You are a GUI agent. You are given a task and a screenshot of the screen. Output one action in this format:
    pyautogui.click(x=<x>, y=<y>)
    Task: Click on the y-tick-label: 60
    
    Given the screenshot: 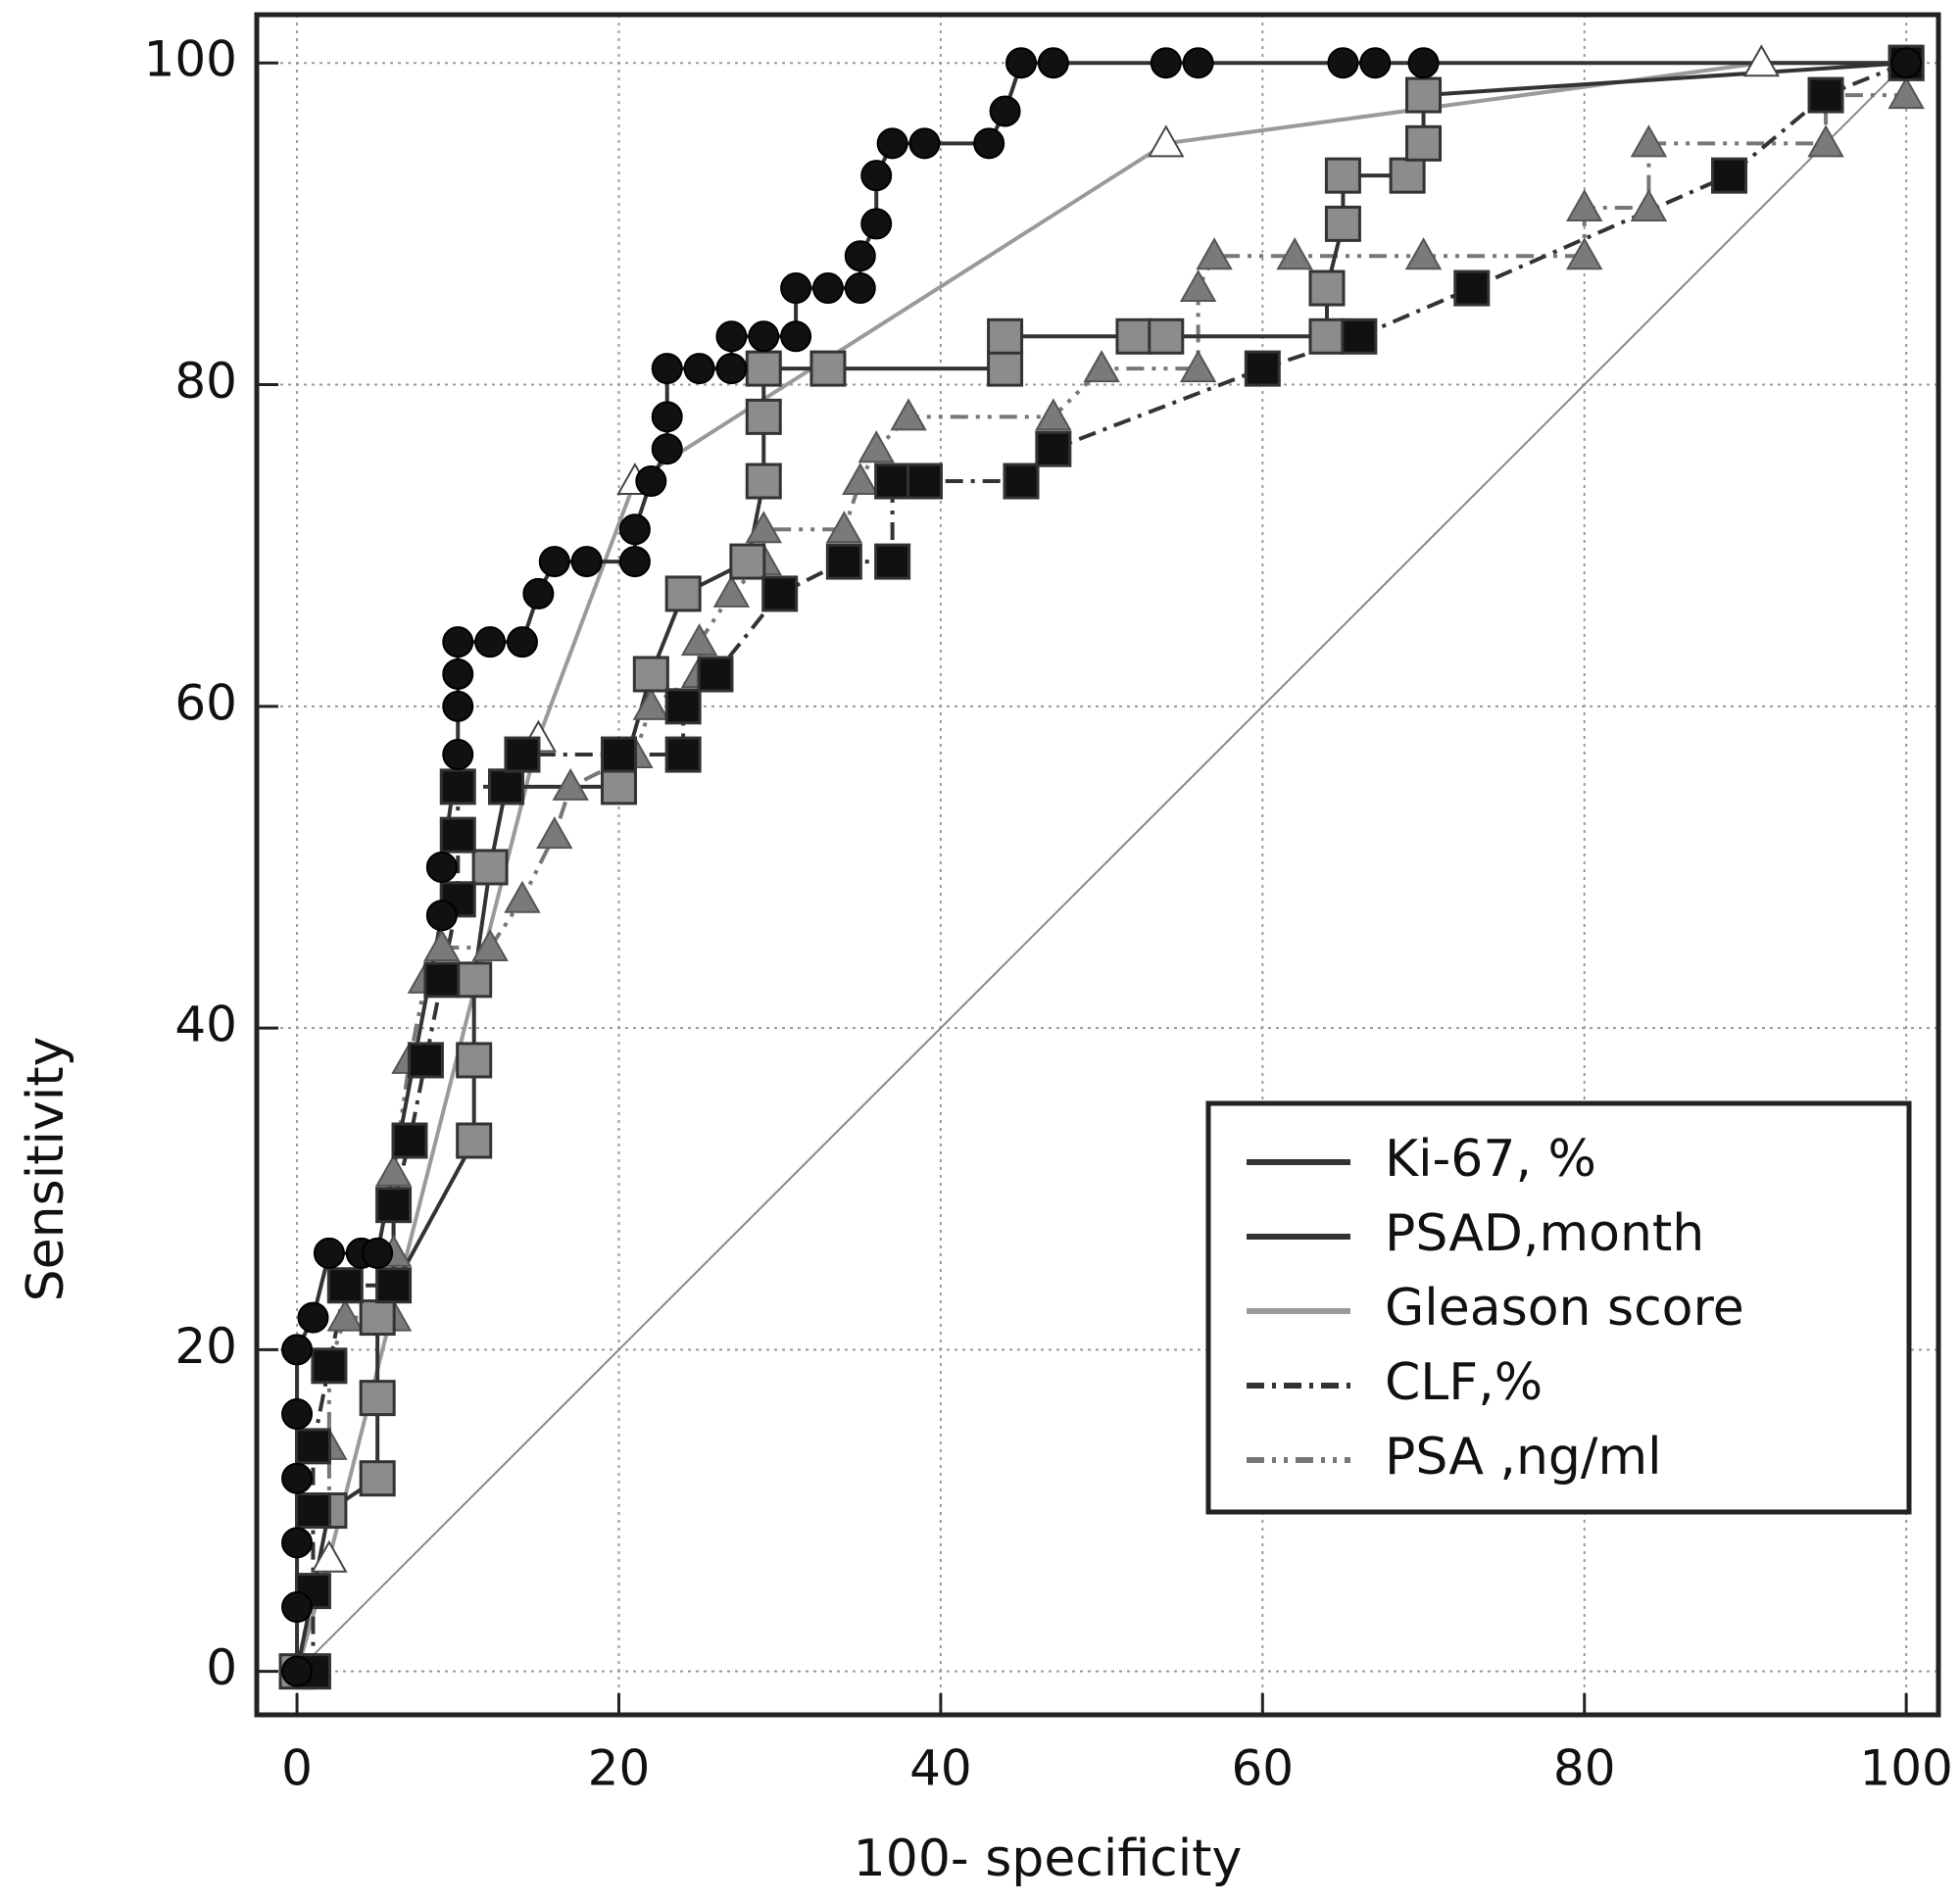 What is the action you would take?
    pyautogui.click(x=205, y=702)
    